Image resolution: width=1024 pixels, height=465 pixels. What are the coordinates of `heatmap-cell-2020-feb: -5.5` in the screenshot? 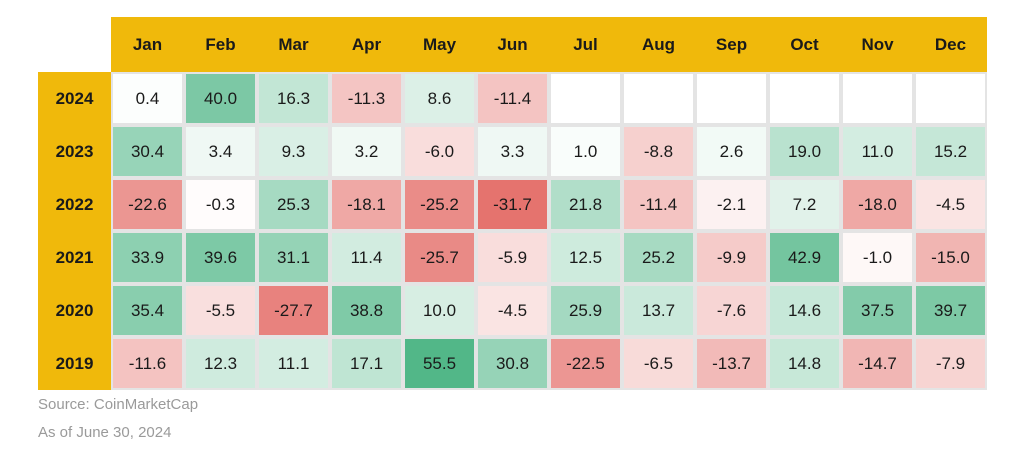 It's located at (220, 310).